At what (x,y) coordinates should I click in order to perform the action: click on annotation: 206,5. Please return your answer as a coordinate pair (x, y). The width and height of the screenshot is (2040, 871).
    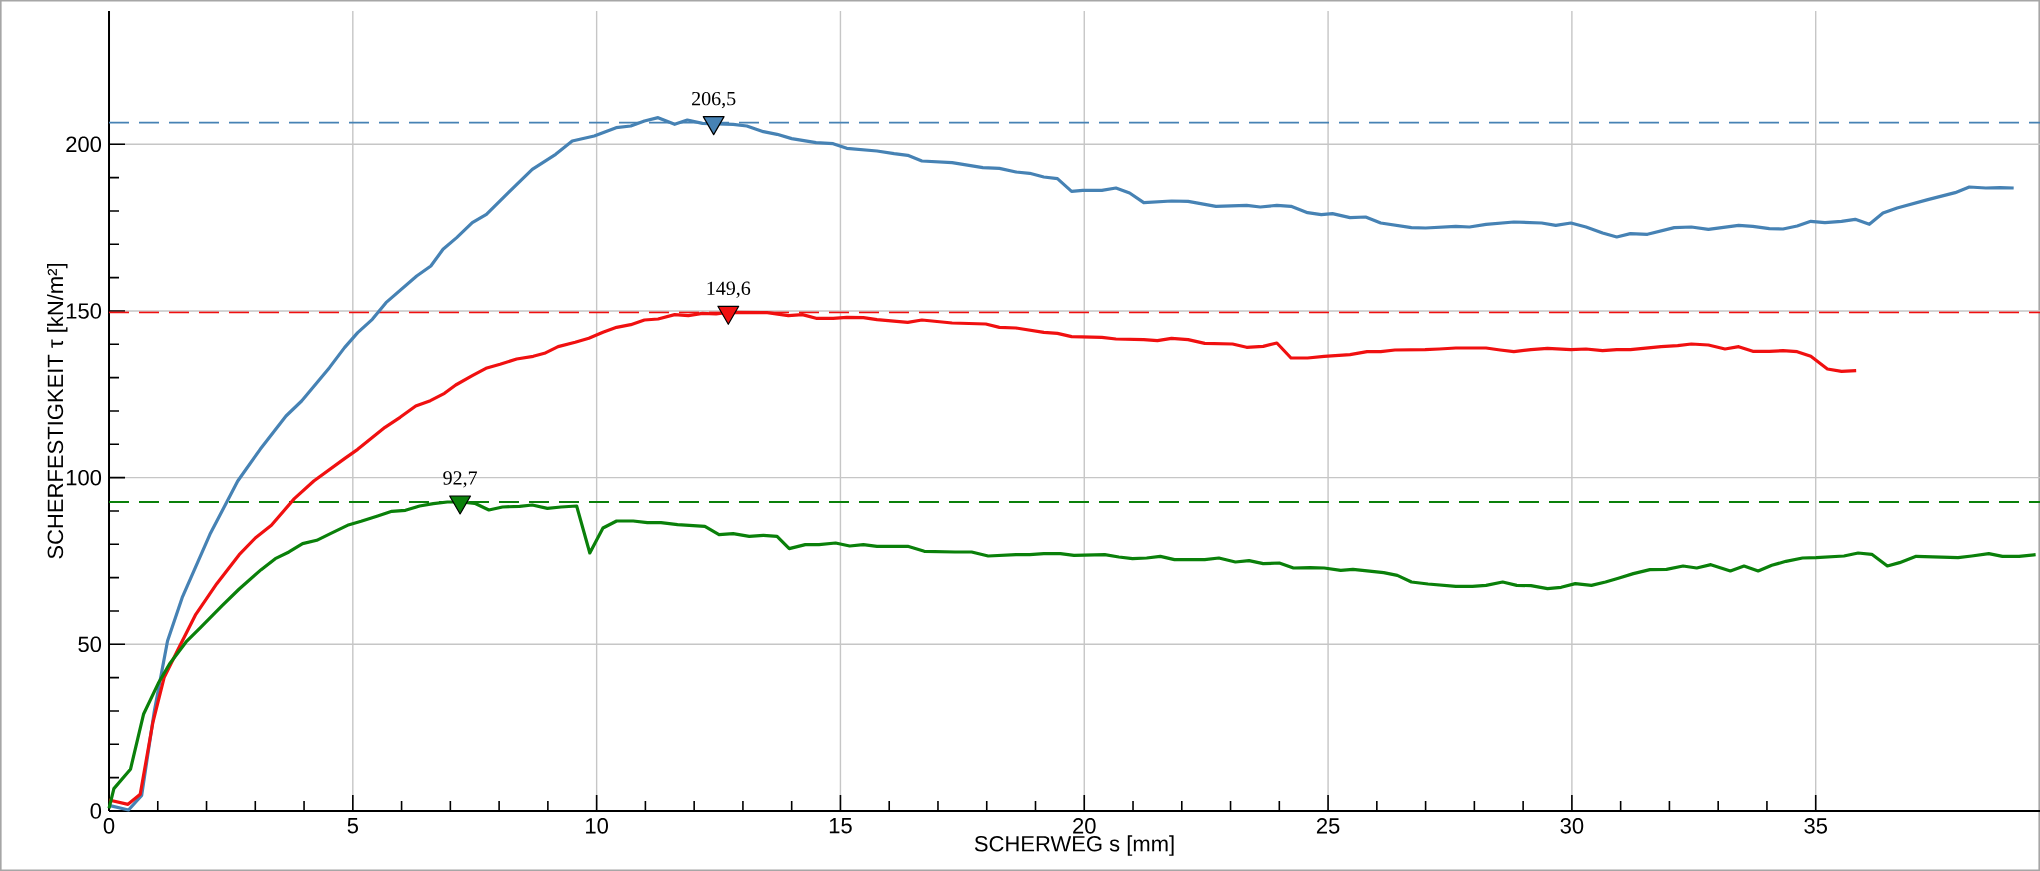
    Looking at the image, I should click on (714, 100).